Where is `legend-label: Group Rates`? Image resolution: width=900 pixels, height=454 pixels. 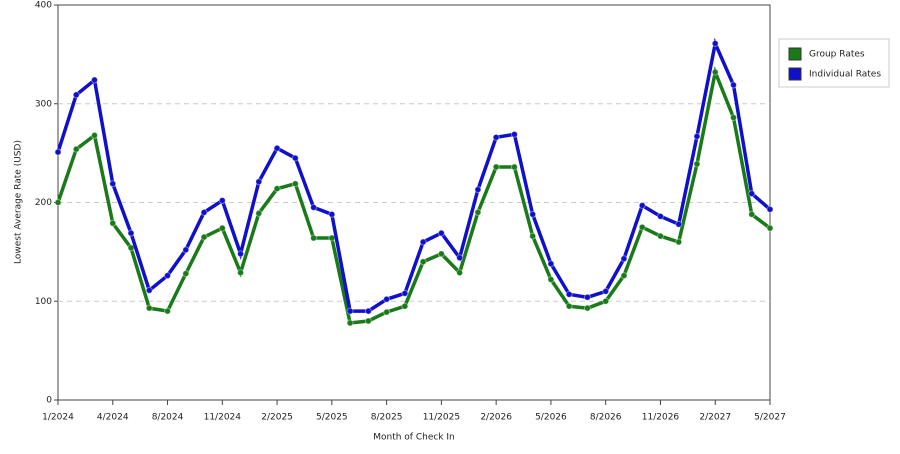 legend-label: Group Rates is located at coordinates (837, 55).